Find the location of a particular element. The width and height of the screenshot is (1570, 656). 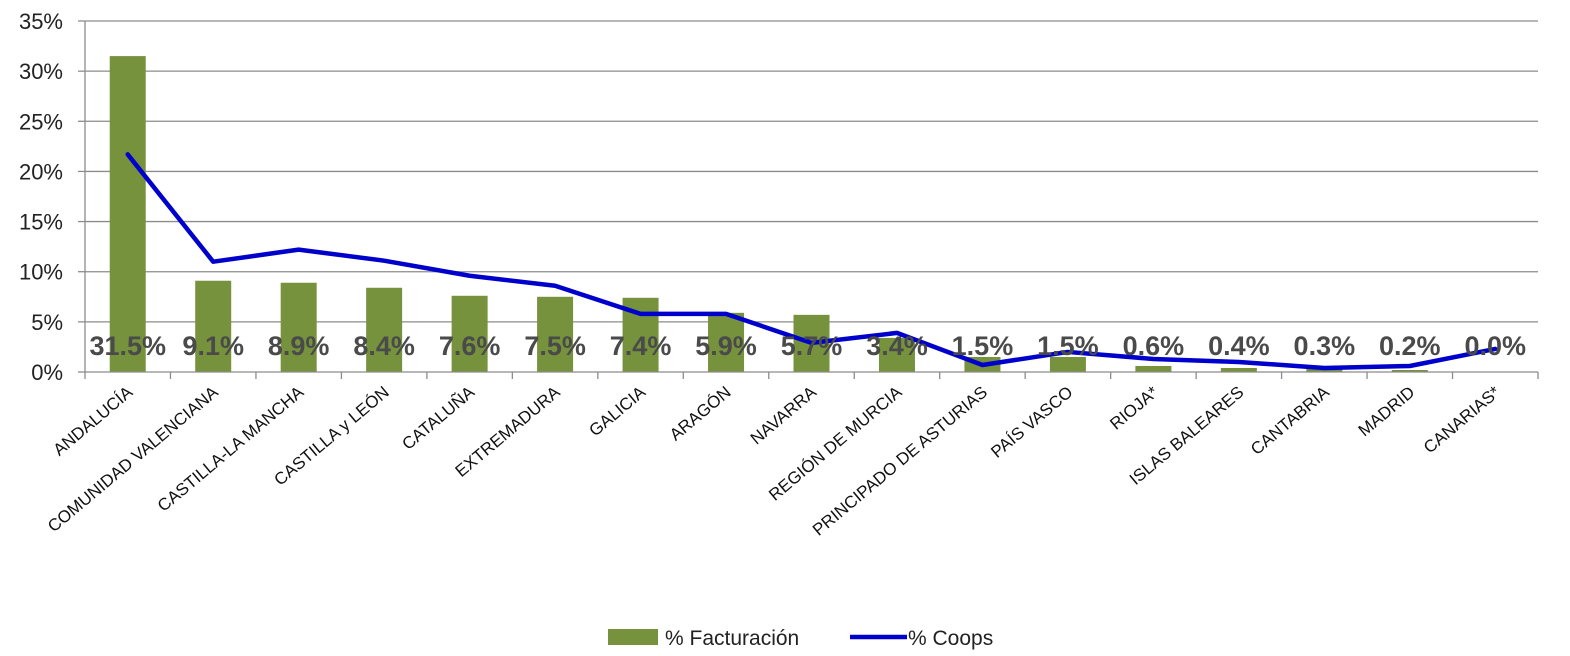

x-category-label: CANARIAS* is located at coordinates (1462, 419).